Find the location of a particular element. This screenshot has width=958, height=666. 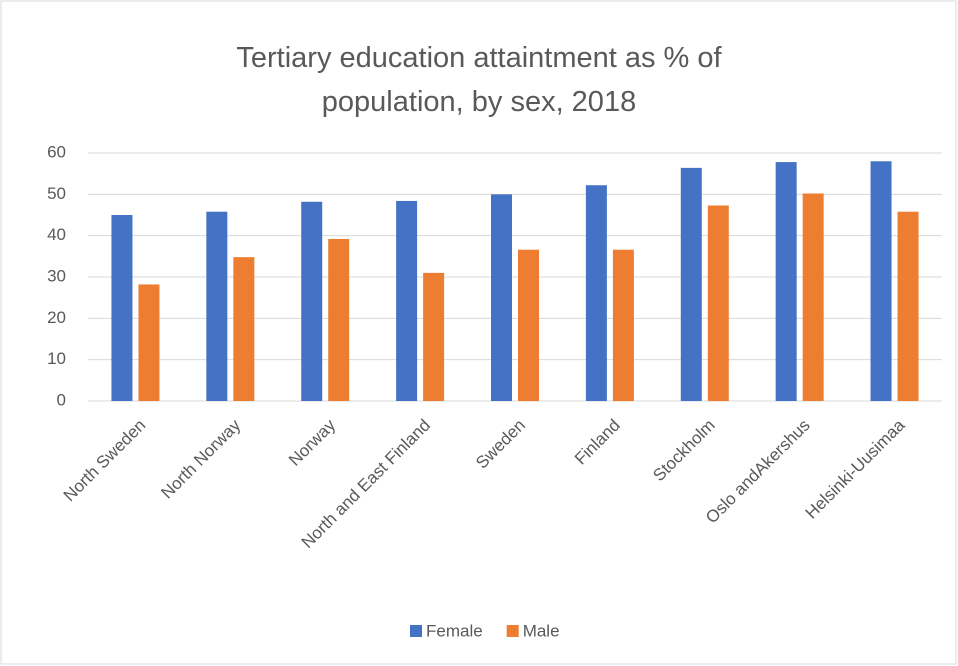

y-tick-label: 50 is located at coordinates (56, 193).